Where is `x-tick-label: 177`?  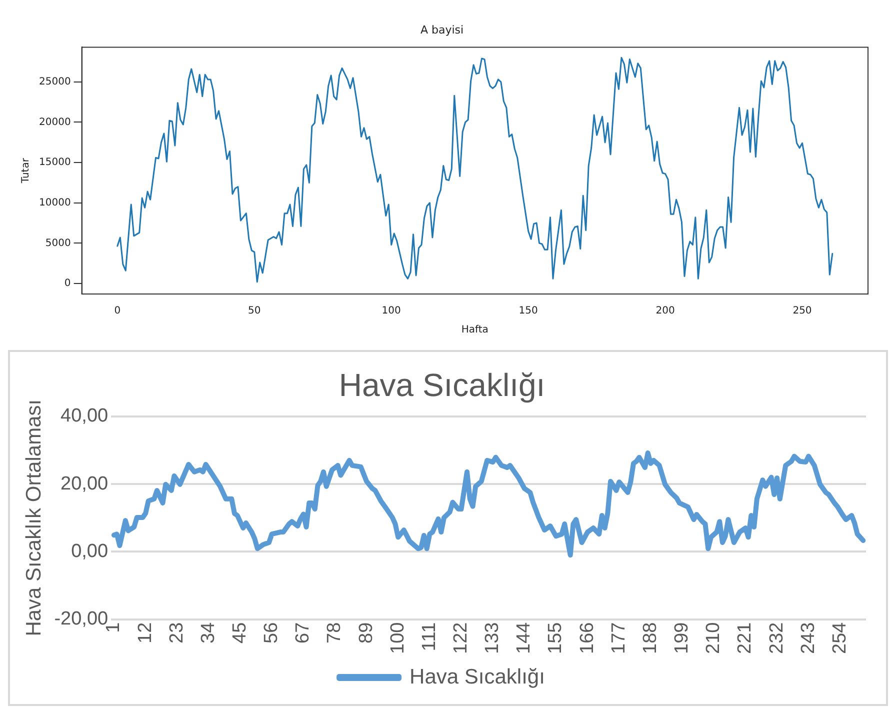
x-tick-label: 177 is located at coordinates (619, 638).